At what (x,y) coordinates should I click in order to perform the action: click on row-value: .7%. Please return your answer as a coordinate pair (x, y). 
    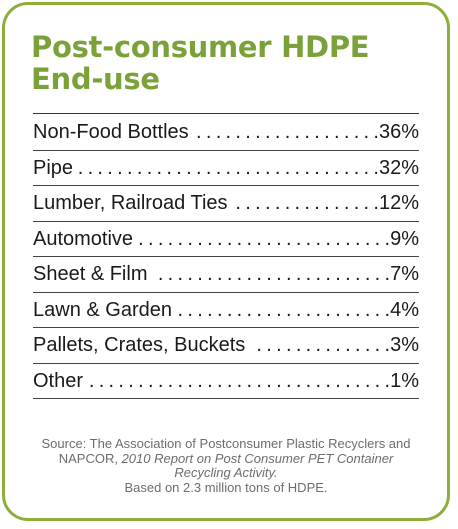
    Looking at the image, I should click on (401, 274).